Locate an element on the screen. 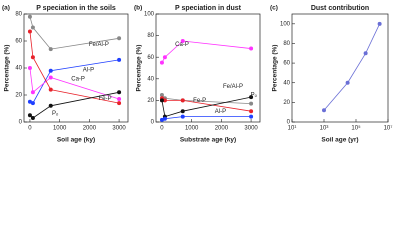 Image resolution: width=400 pixels, height=240 pixels. panel-label: (a) is located at coordinates (6, 8).